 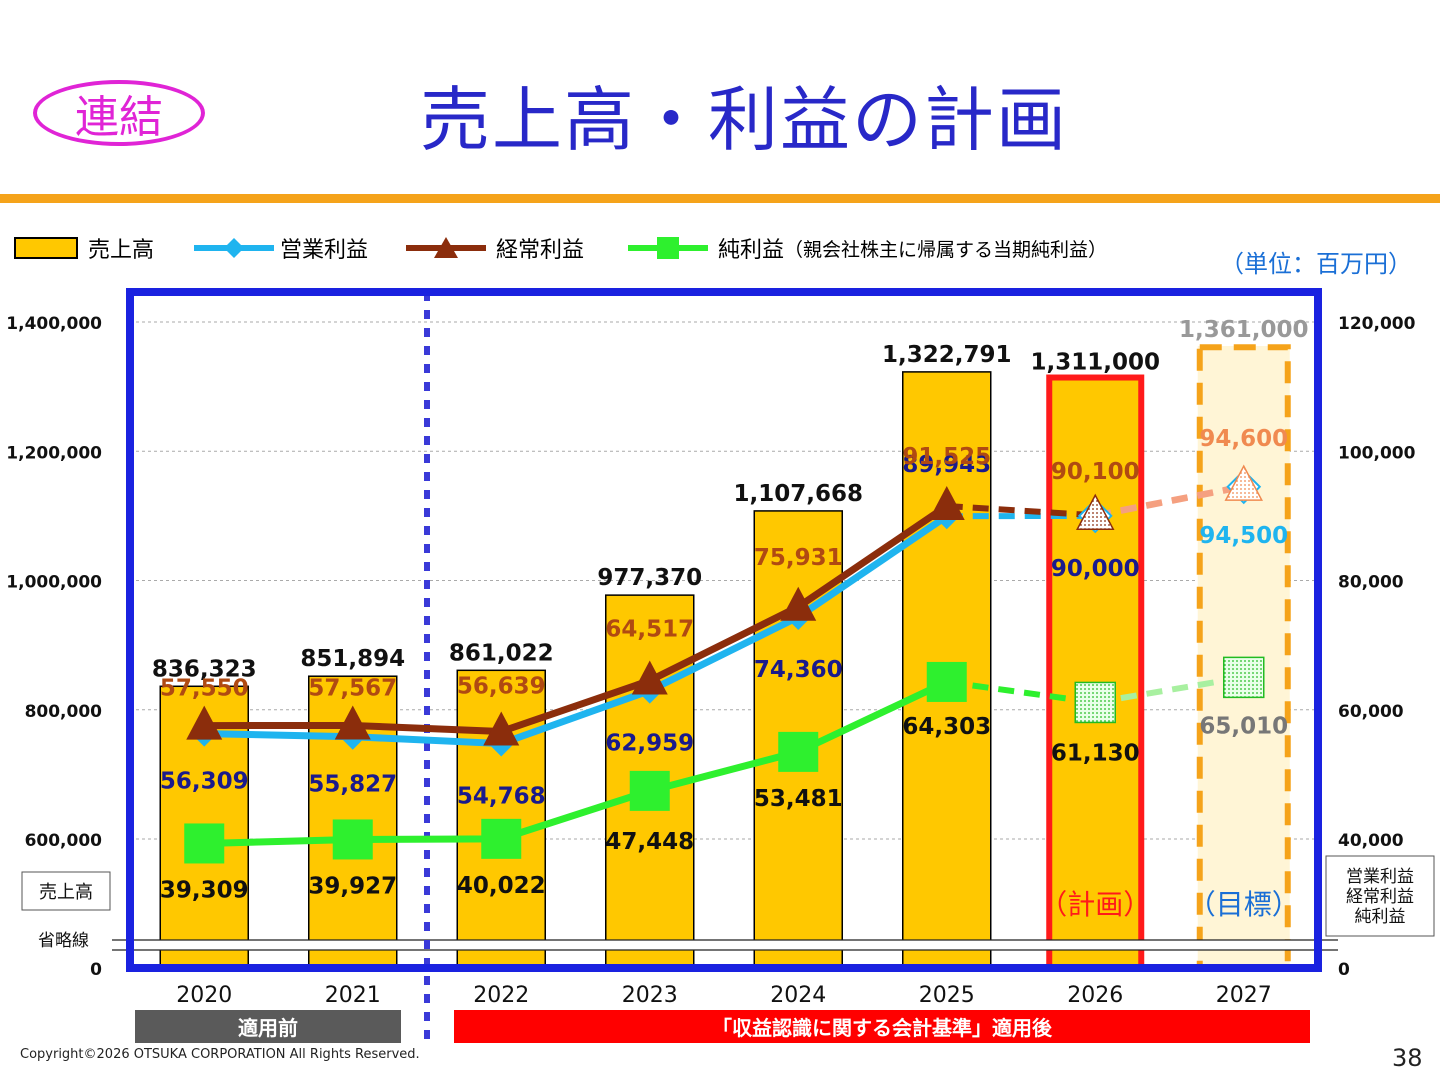 I want to click on consolidated-badge: 連結, so click(x=119, y=113).